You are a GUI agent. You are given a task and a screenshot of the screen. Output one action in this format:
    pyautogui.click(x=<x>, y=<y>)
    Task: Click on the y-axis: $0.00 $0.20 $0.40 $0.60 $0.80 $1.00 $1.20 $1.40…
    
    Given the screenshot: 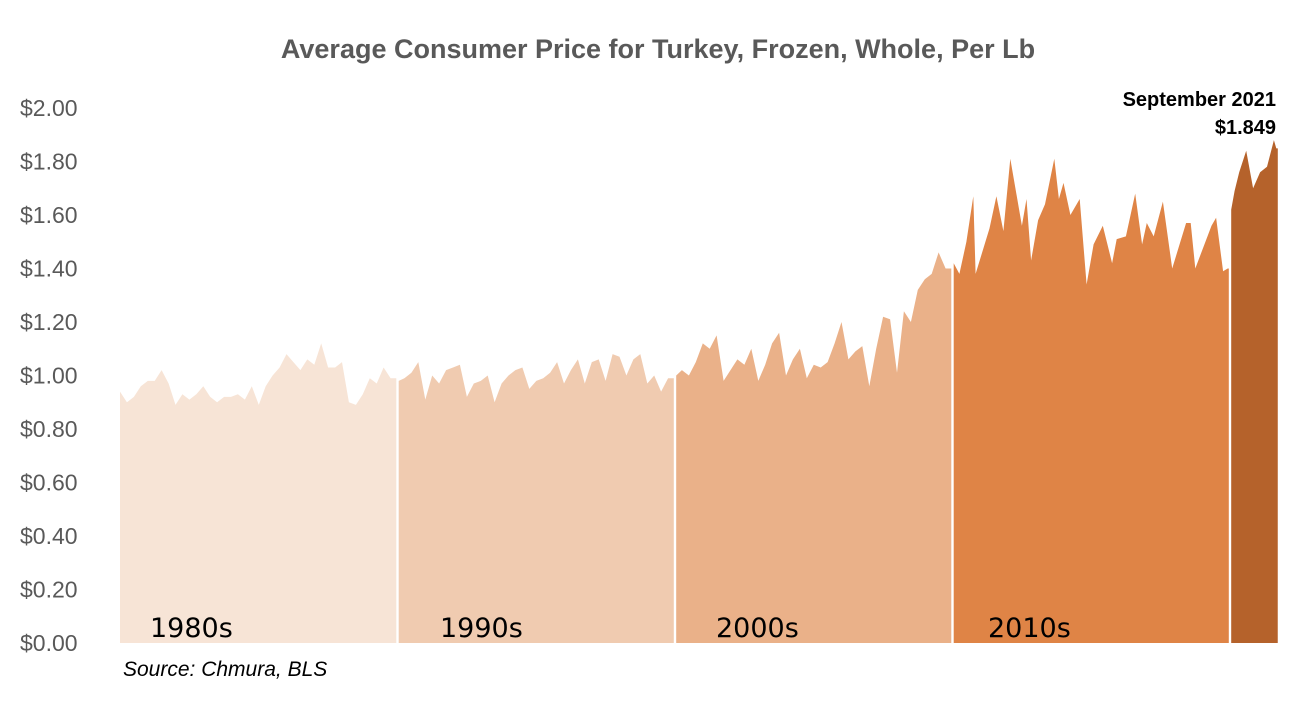 What is the action you would take?
    pyautogui.click(x=49, y=375)
    